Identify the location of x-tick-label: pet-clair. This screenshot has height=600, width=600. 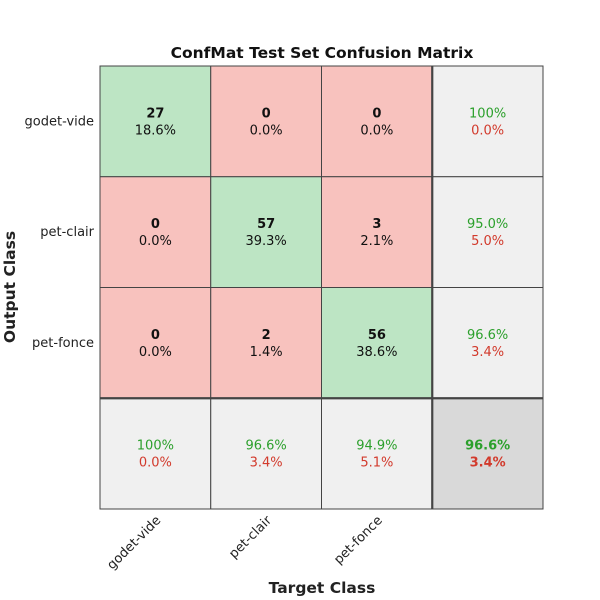
(250, 537).